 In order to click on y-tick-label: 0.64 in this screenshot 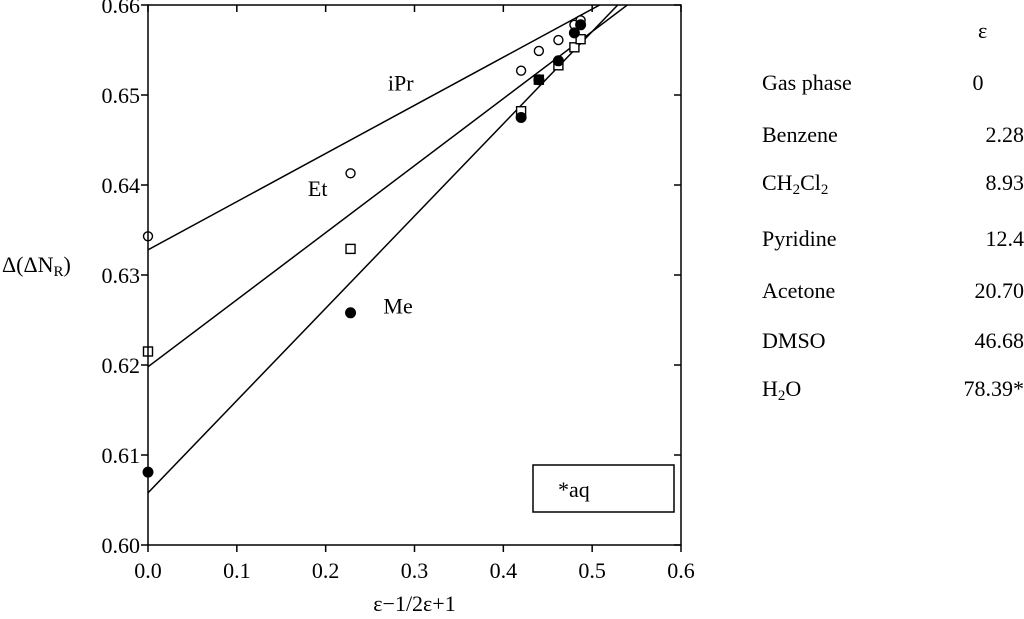, I will do `click(121, 185)`.